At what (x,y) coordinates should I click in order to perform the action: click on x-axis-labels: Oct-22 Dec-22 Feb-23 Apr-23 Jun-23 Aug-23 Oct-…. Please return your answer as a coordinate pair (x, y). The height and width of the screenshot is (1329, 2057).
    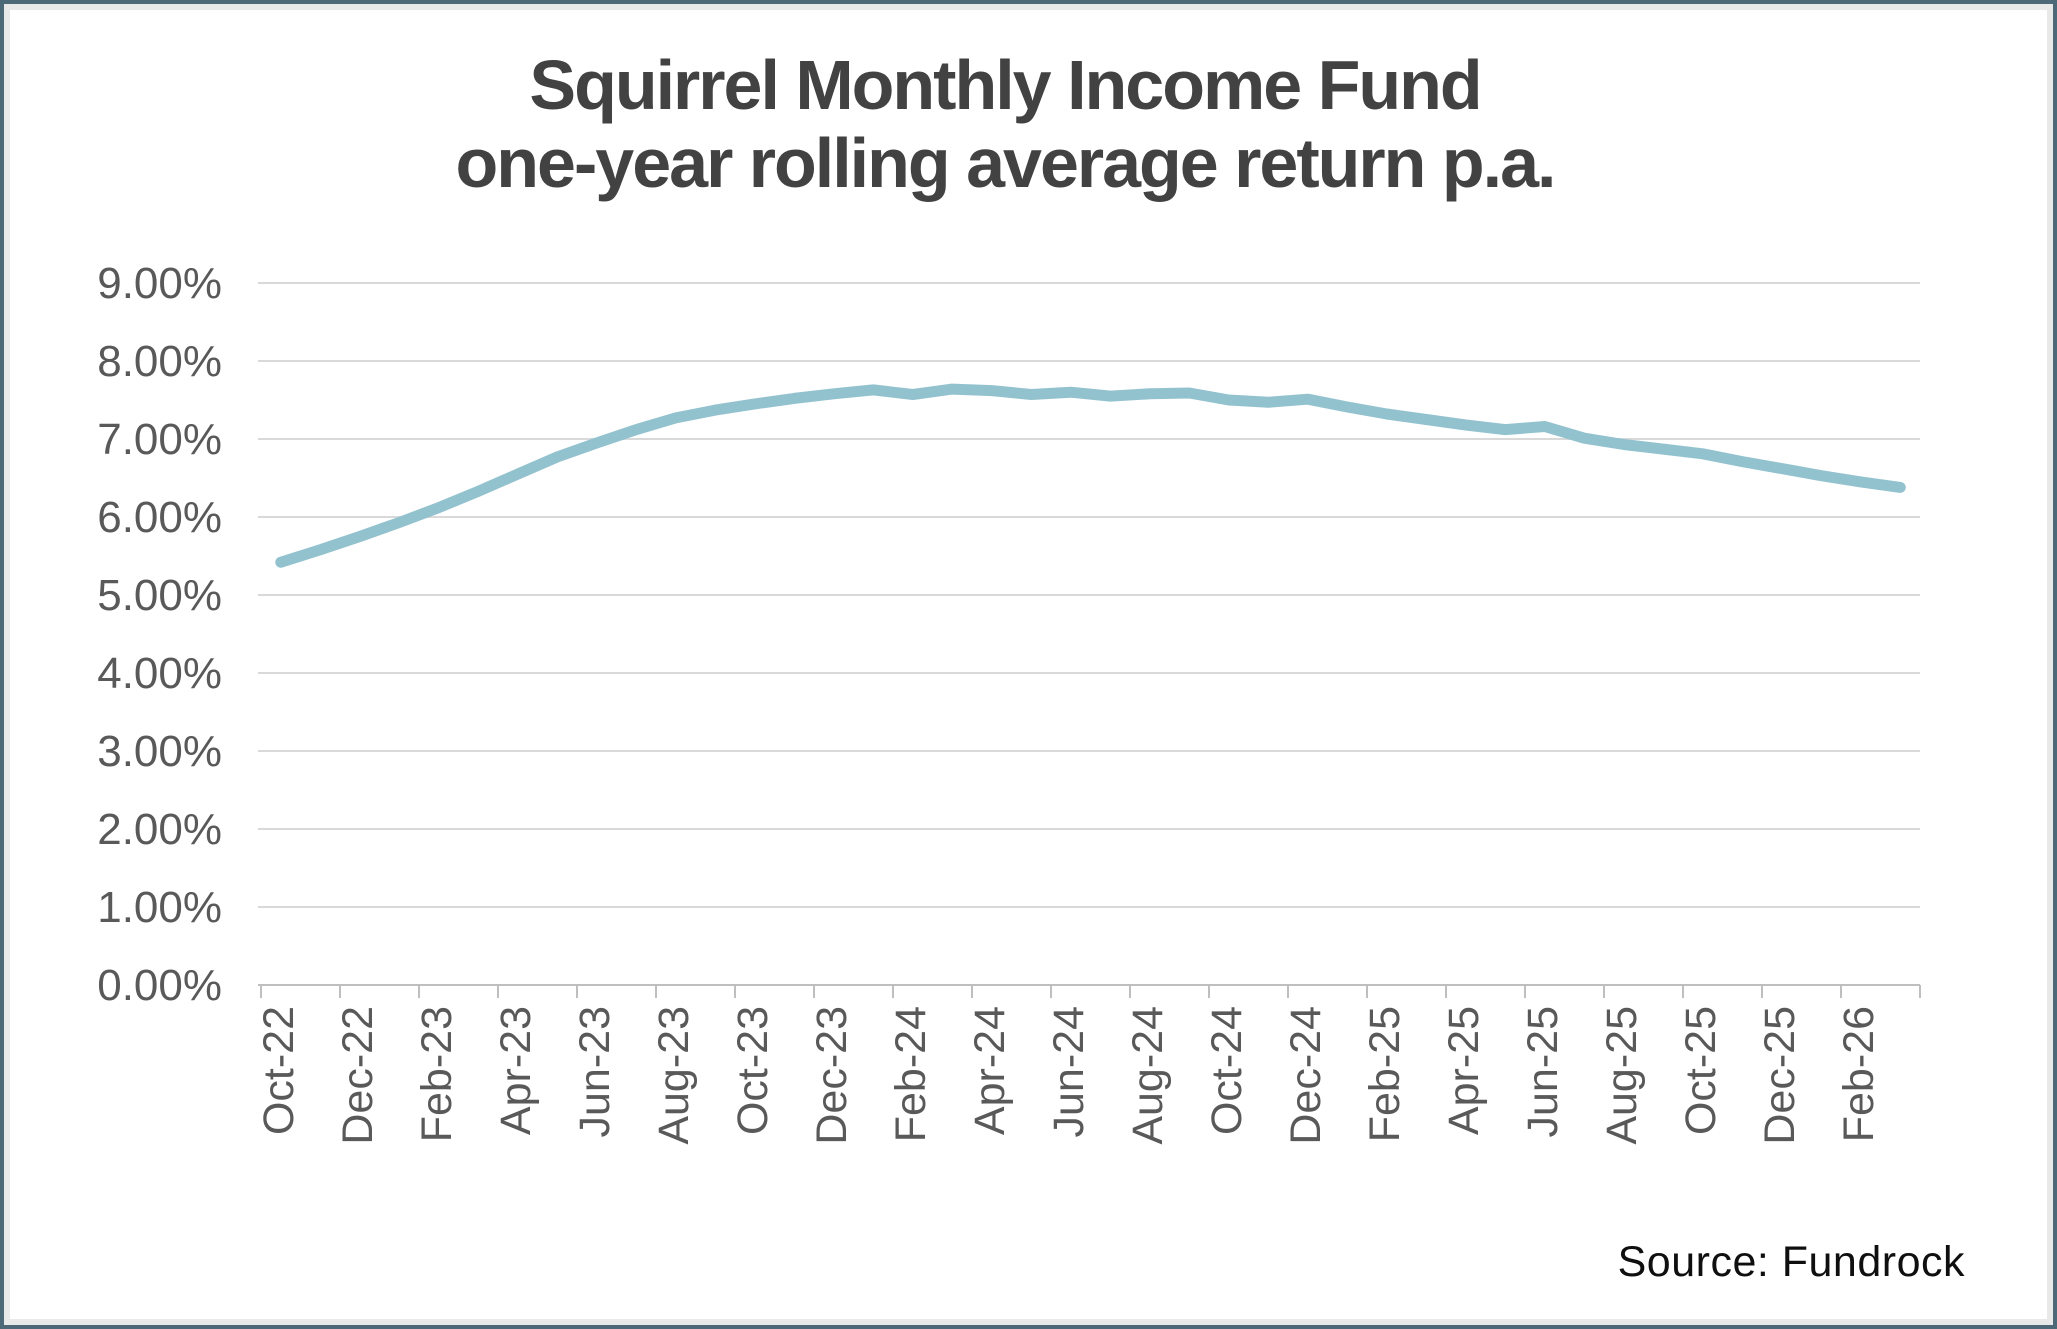
    Looking at the image, I should click on (1069, 1075).